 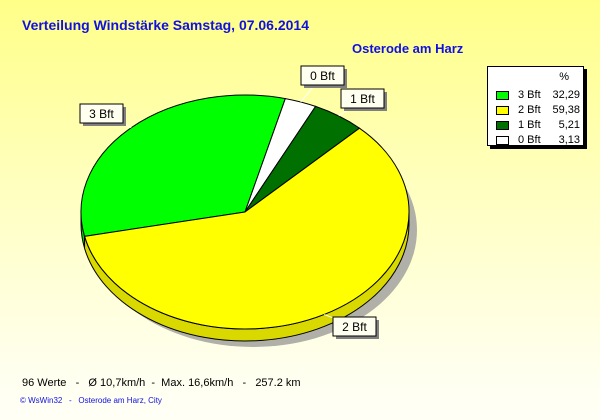 What do you see at coordinates (566, 95) in the screenshot?
I see `legend-value: 32,29` at bounding box center [566, 95].